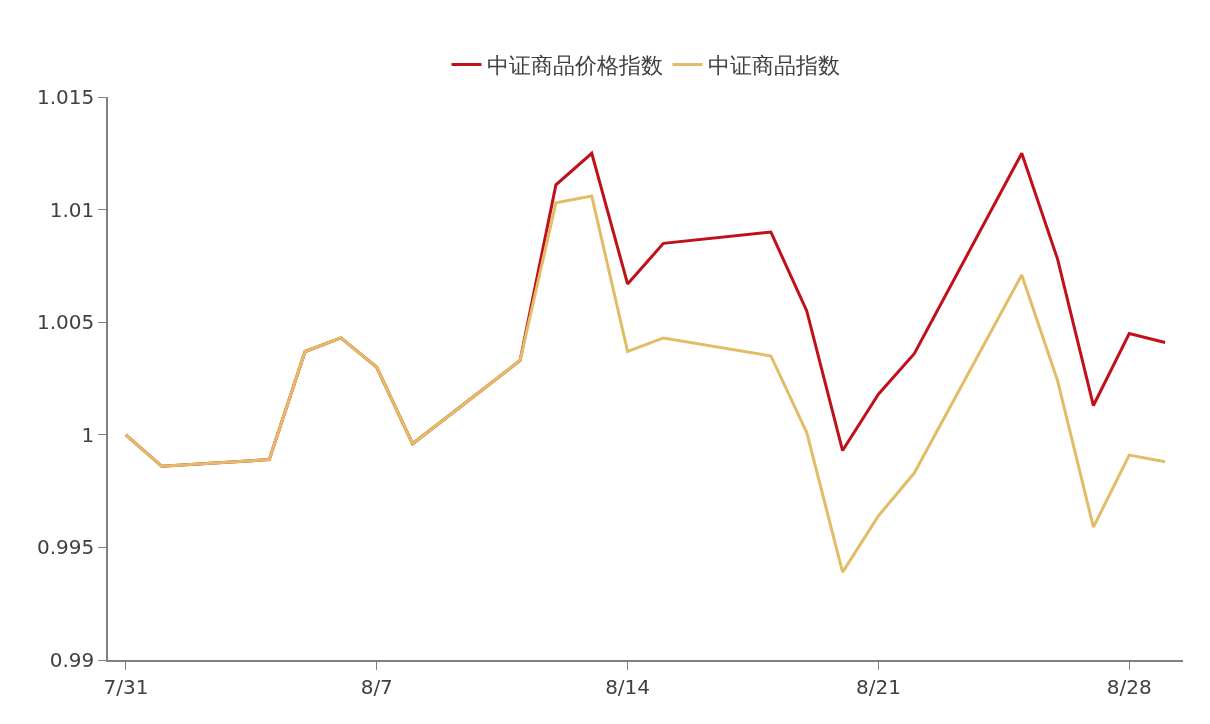  I want to click on x-tick-label: 8/21, so click(878, 686).